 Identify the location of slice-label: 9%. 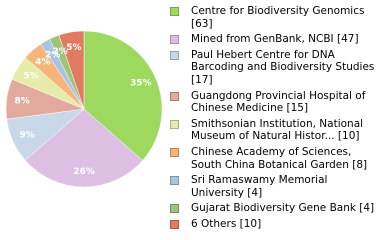
(27, 135).